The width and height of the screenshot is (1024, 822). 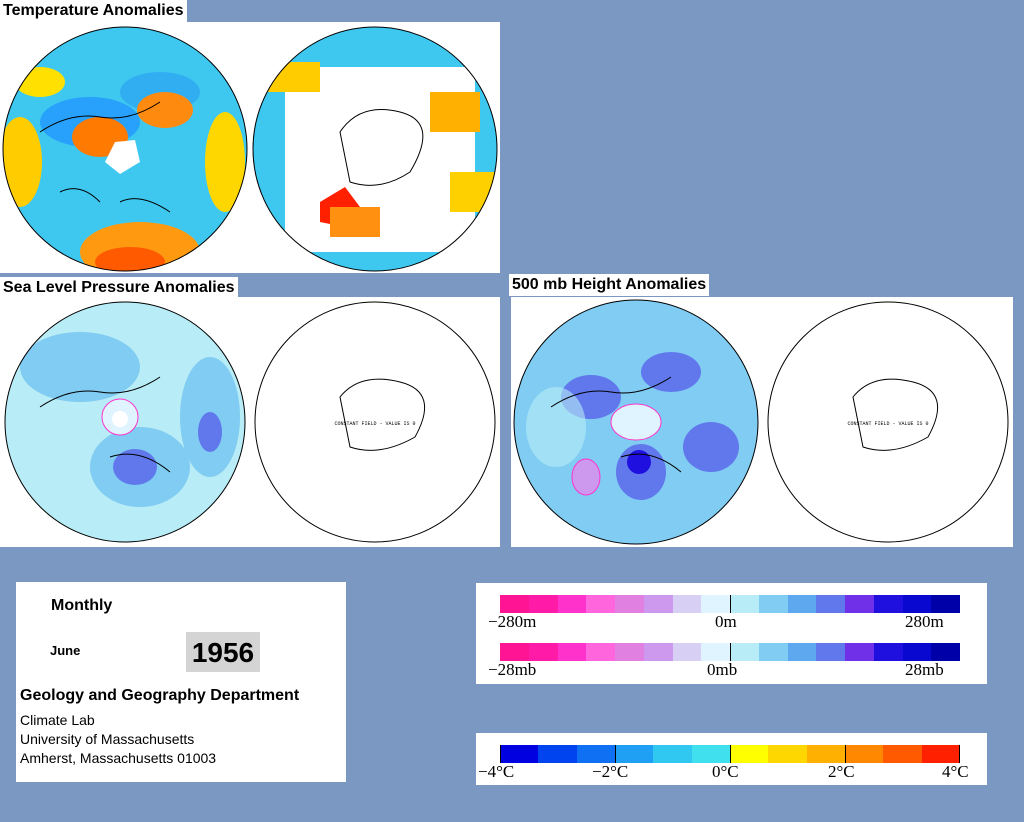 I want to click on temperature-nh-globe, so click(x=125, y=149).